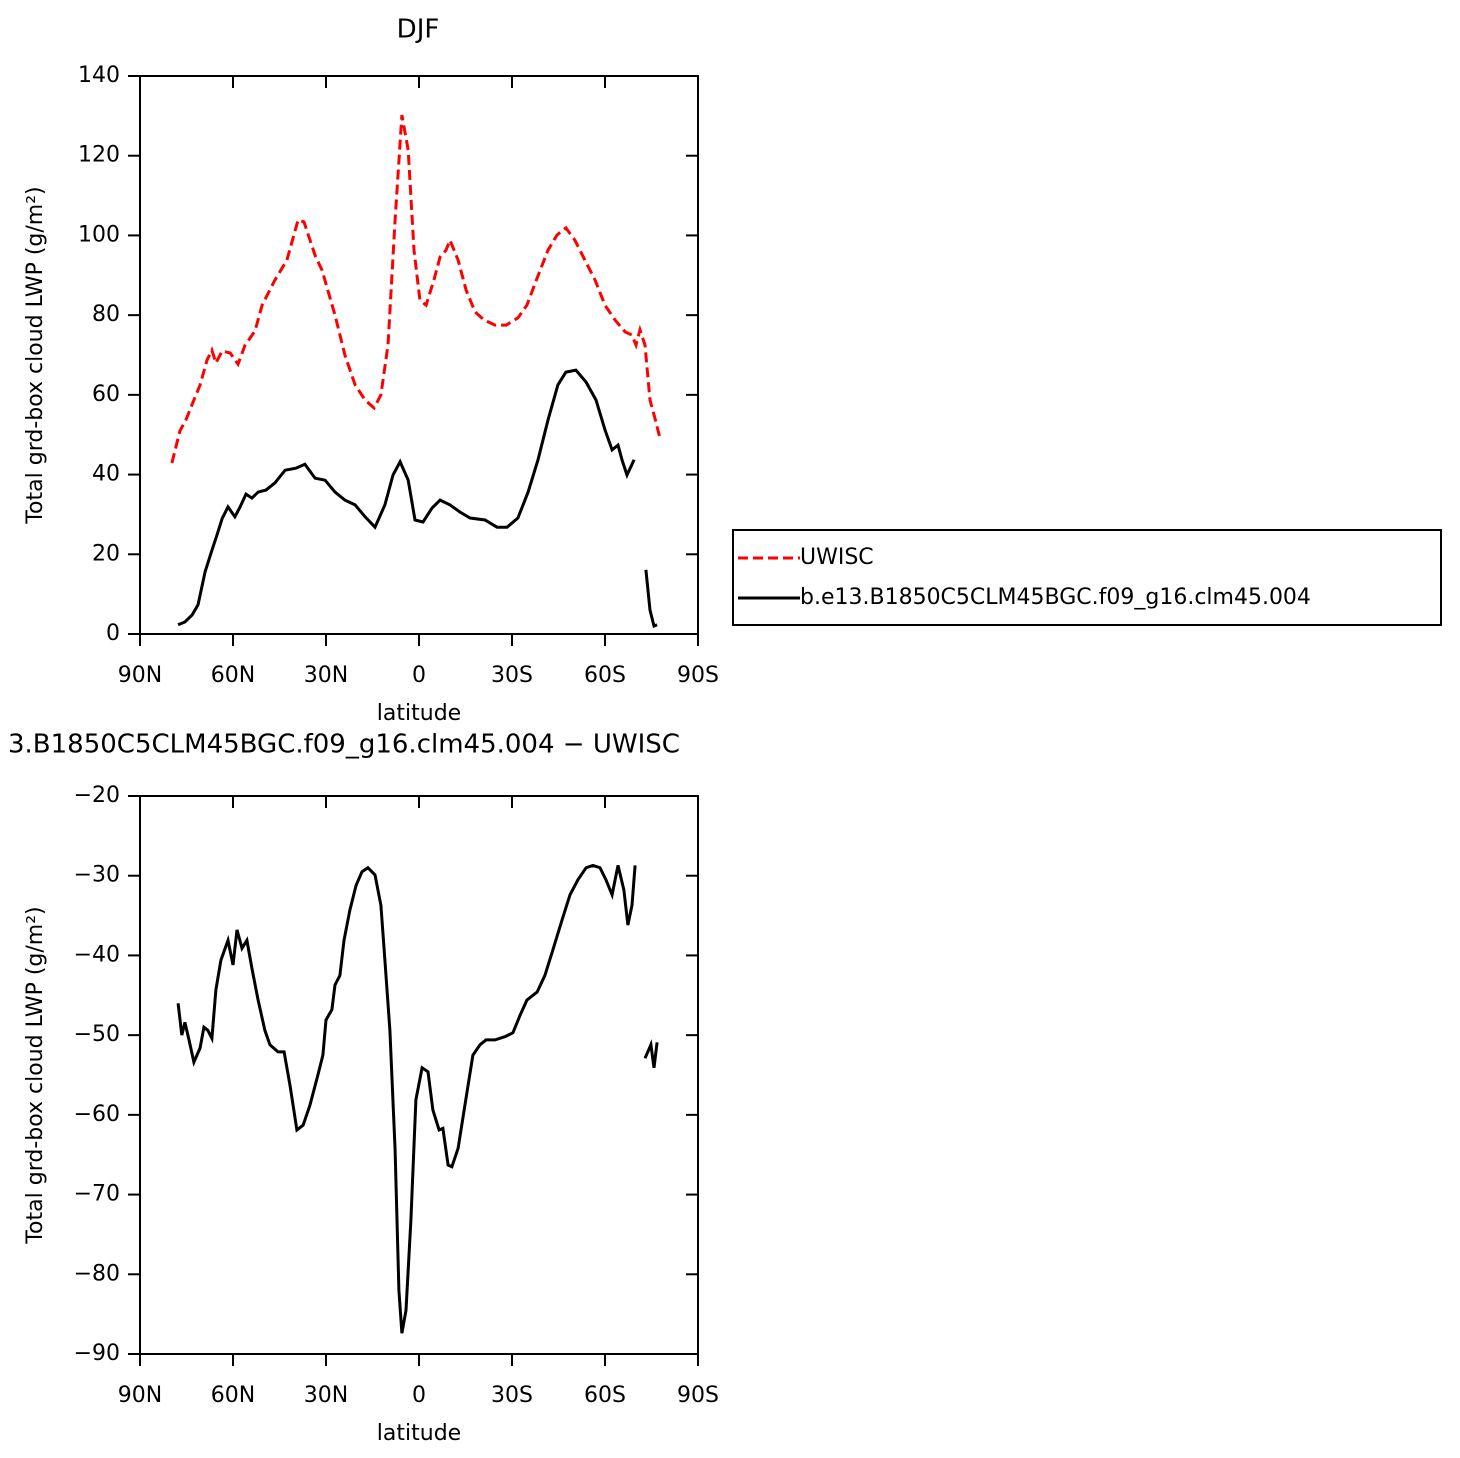 The width and height of the screenshot is (1460, 1458). I want to click on y-tick-label: −30, so click(97, 875).